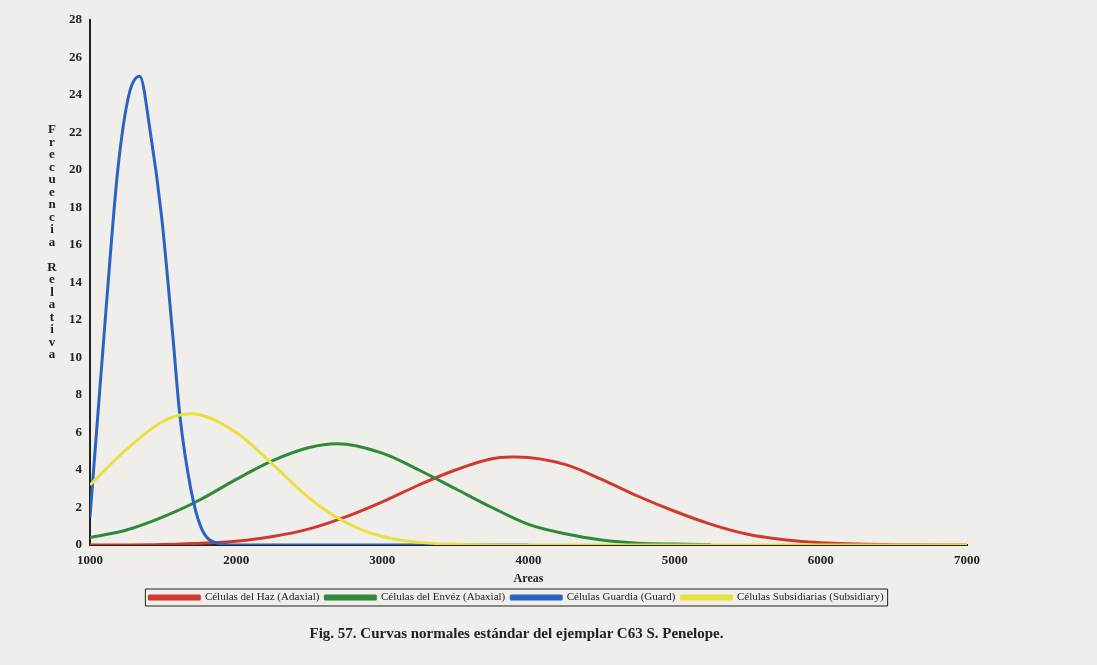 This screenshot has width=1097, height=665. What do you see at coordinates (75, 131) in the screenshot?
I see `y-tick-label: 22` at bounding box center [75, 131].